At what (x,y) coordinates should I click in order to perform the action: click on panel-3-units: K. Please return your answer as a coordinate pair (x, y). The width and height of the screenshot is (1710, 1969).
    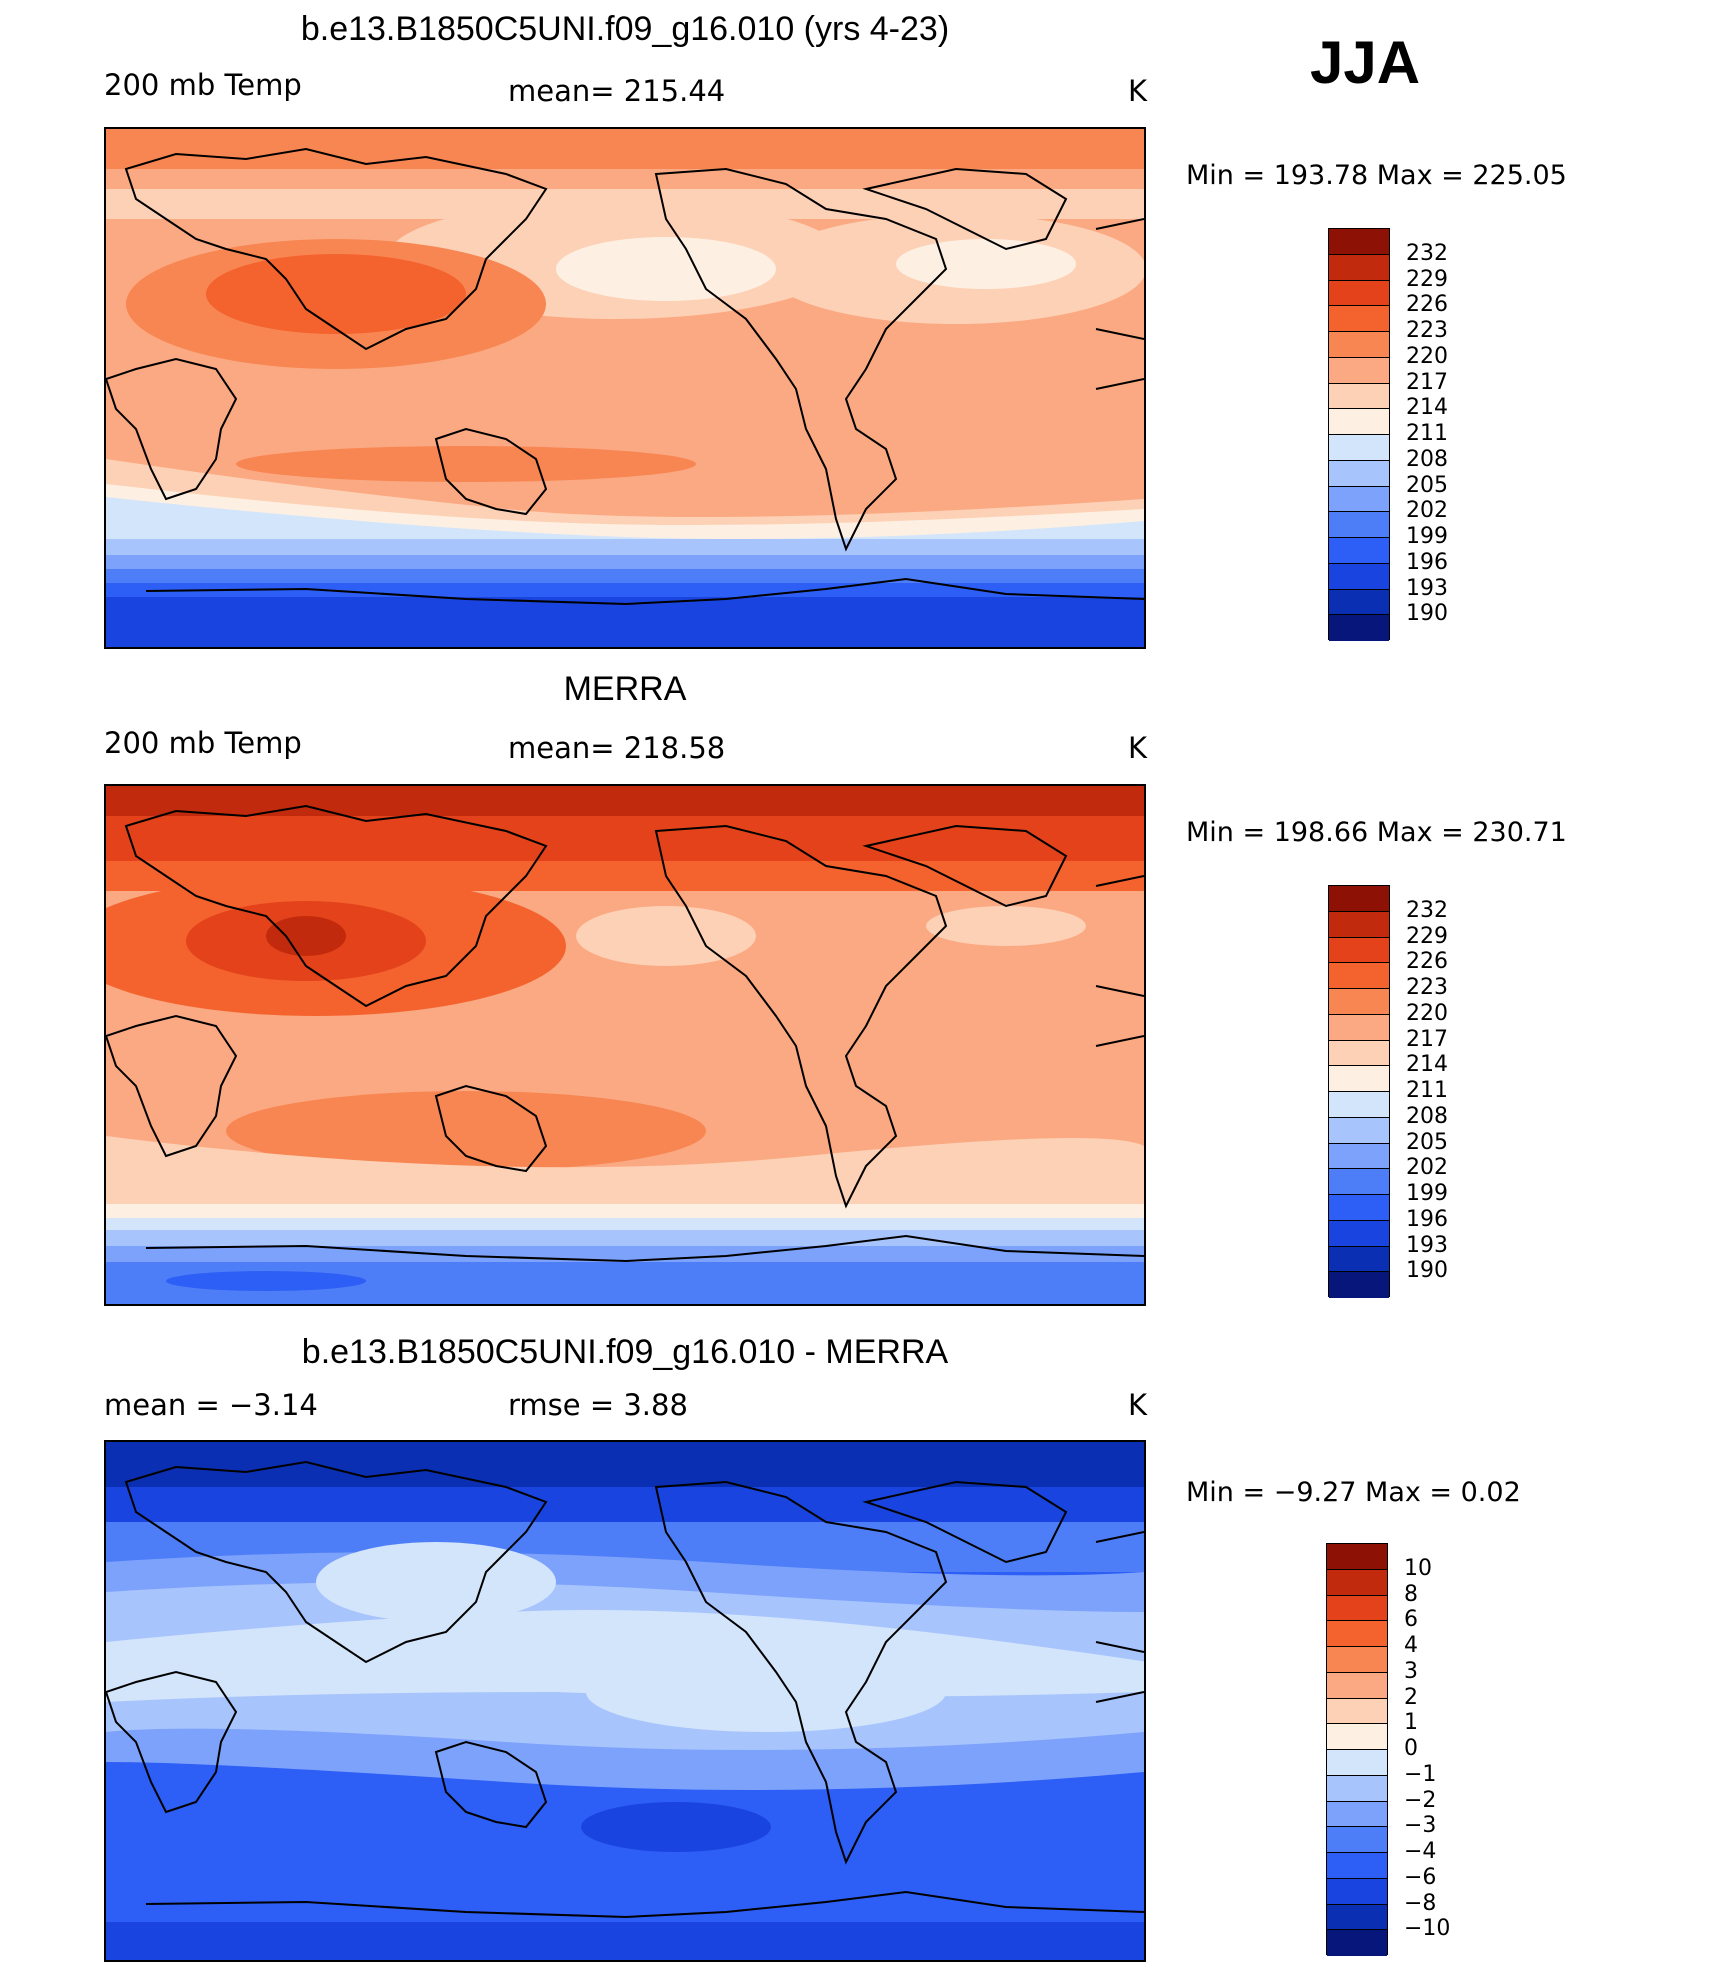
    Looking at the image, I should click on (1138, 1405).